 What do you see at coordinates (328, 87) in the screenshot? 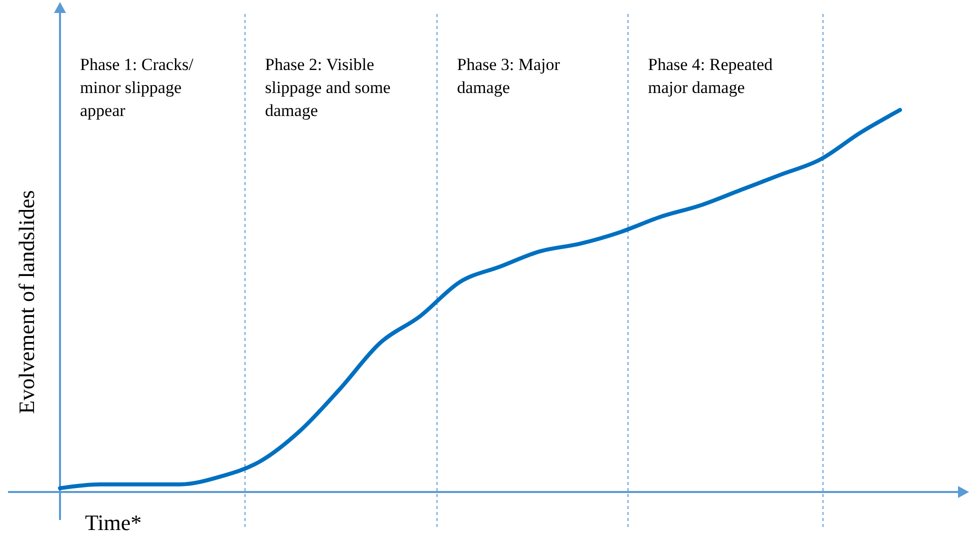
I see `annotation: Phase 2: Visible slippage and some damage` at bounding box center [328, 87].